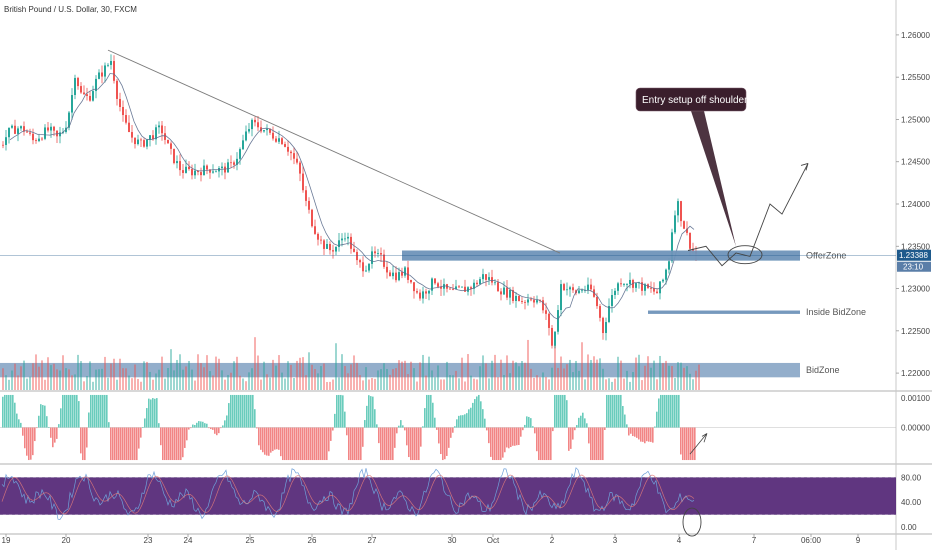 The image size is (932, 555). I want to click on time-tick-label: 23, so click(148, 540).